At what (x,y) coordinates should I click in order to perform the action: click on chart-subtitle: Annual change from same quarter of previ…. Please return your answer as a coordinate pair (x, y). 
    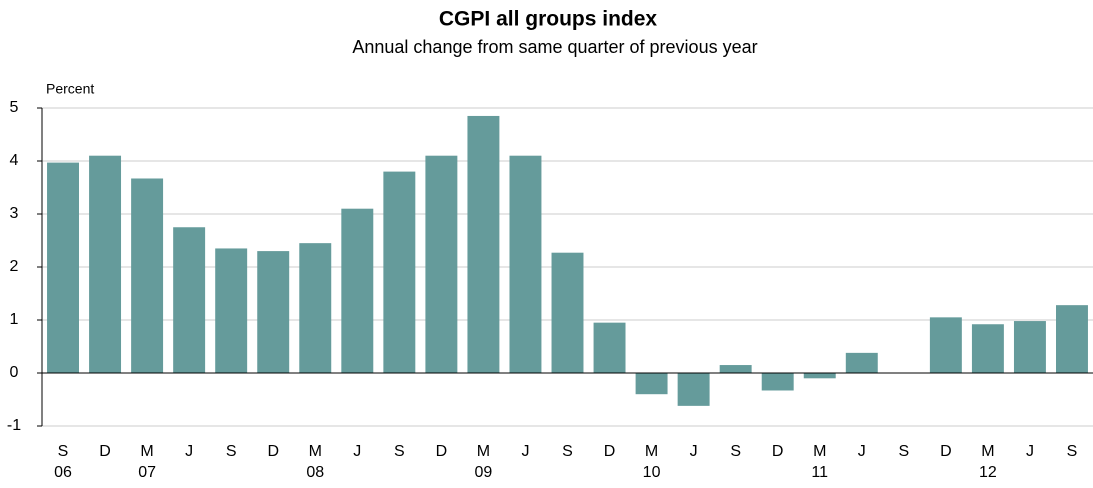
    Looking at the image, I should click on (554, 47).